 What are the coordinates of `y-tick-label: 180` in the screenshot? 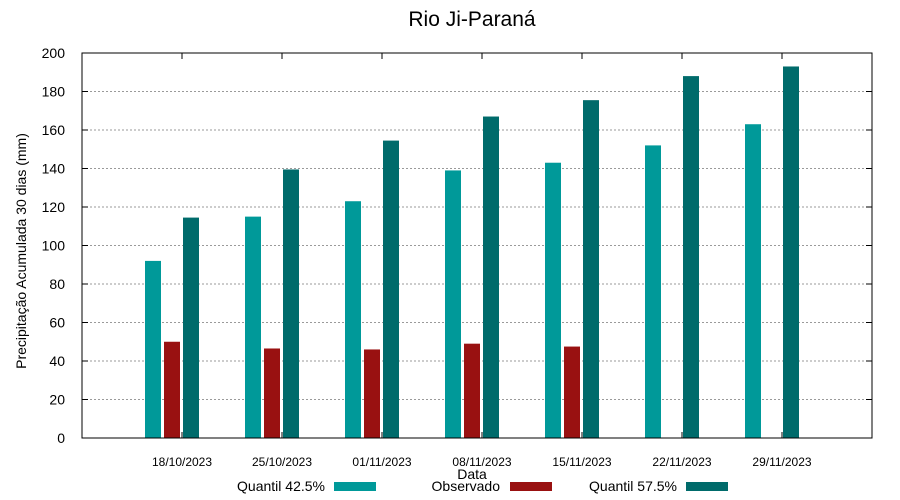 It's located at (54, 92).